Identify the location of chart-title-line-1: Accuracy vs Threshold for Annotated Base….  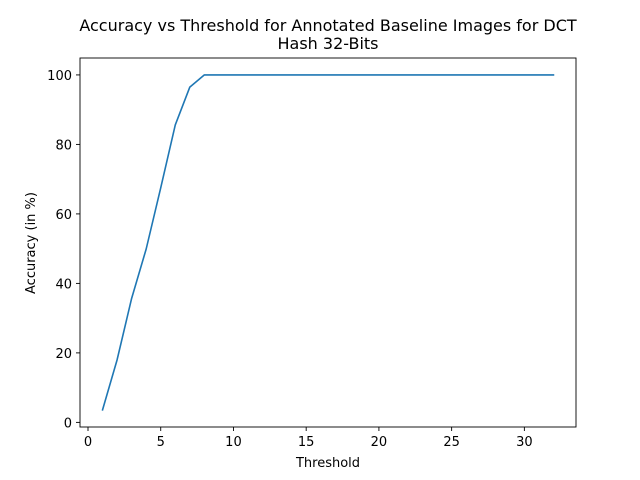
(328, 25).